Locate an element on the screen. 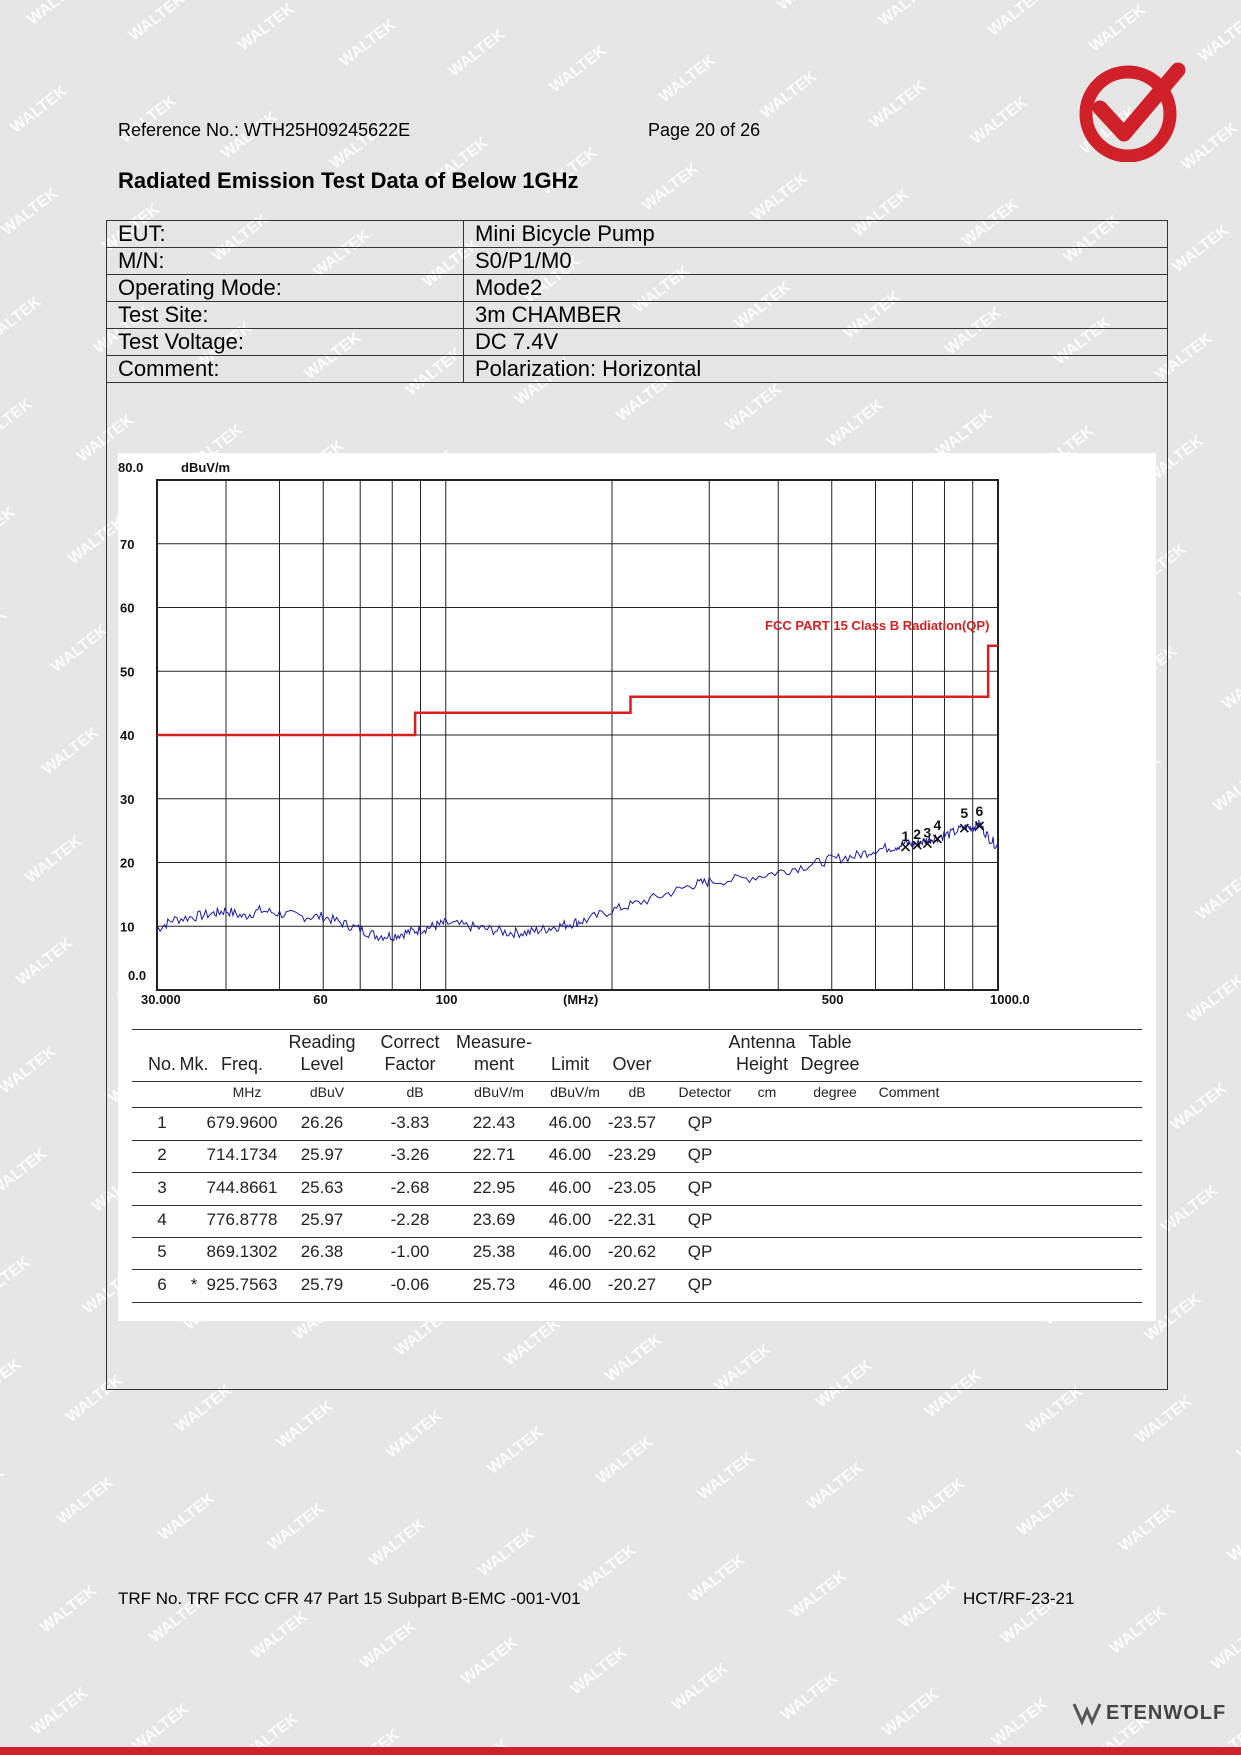  column-unit: cm is located at coordinates (767, 1092).